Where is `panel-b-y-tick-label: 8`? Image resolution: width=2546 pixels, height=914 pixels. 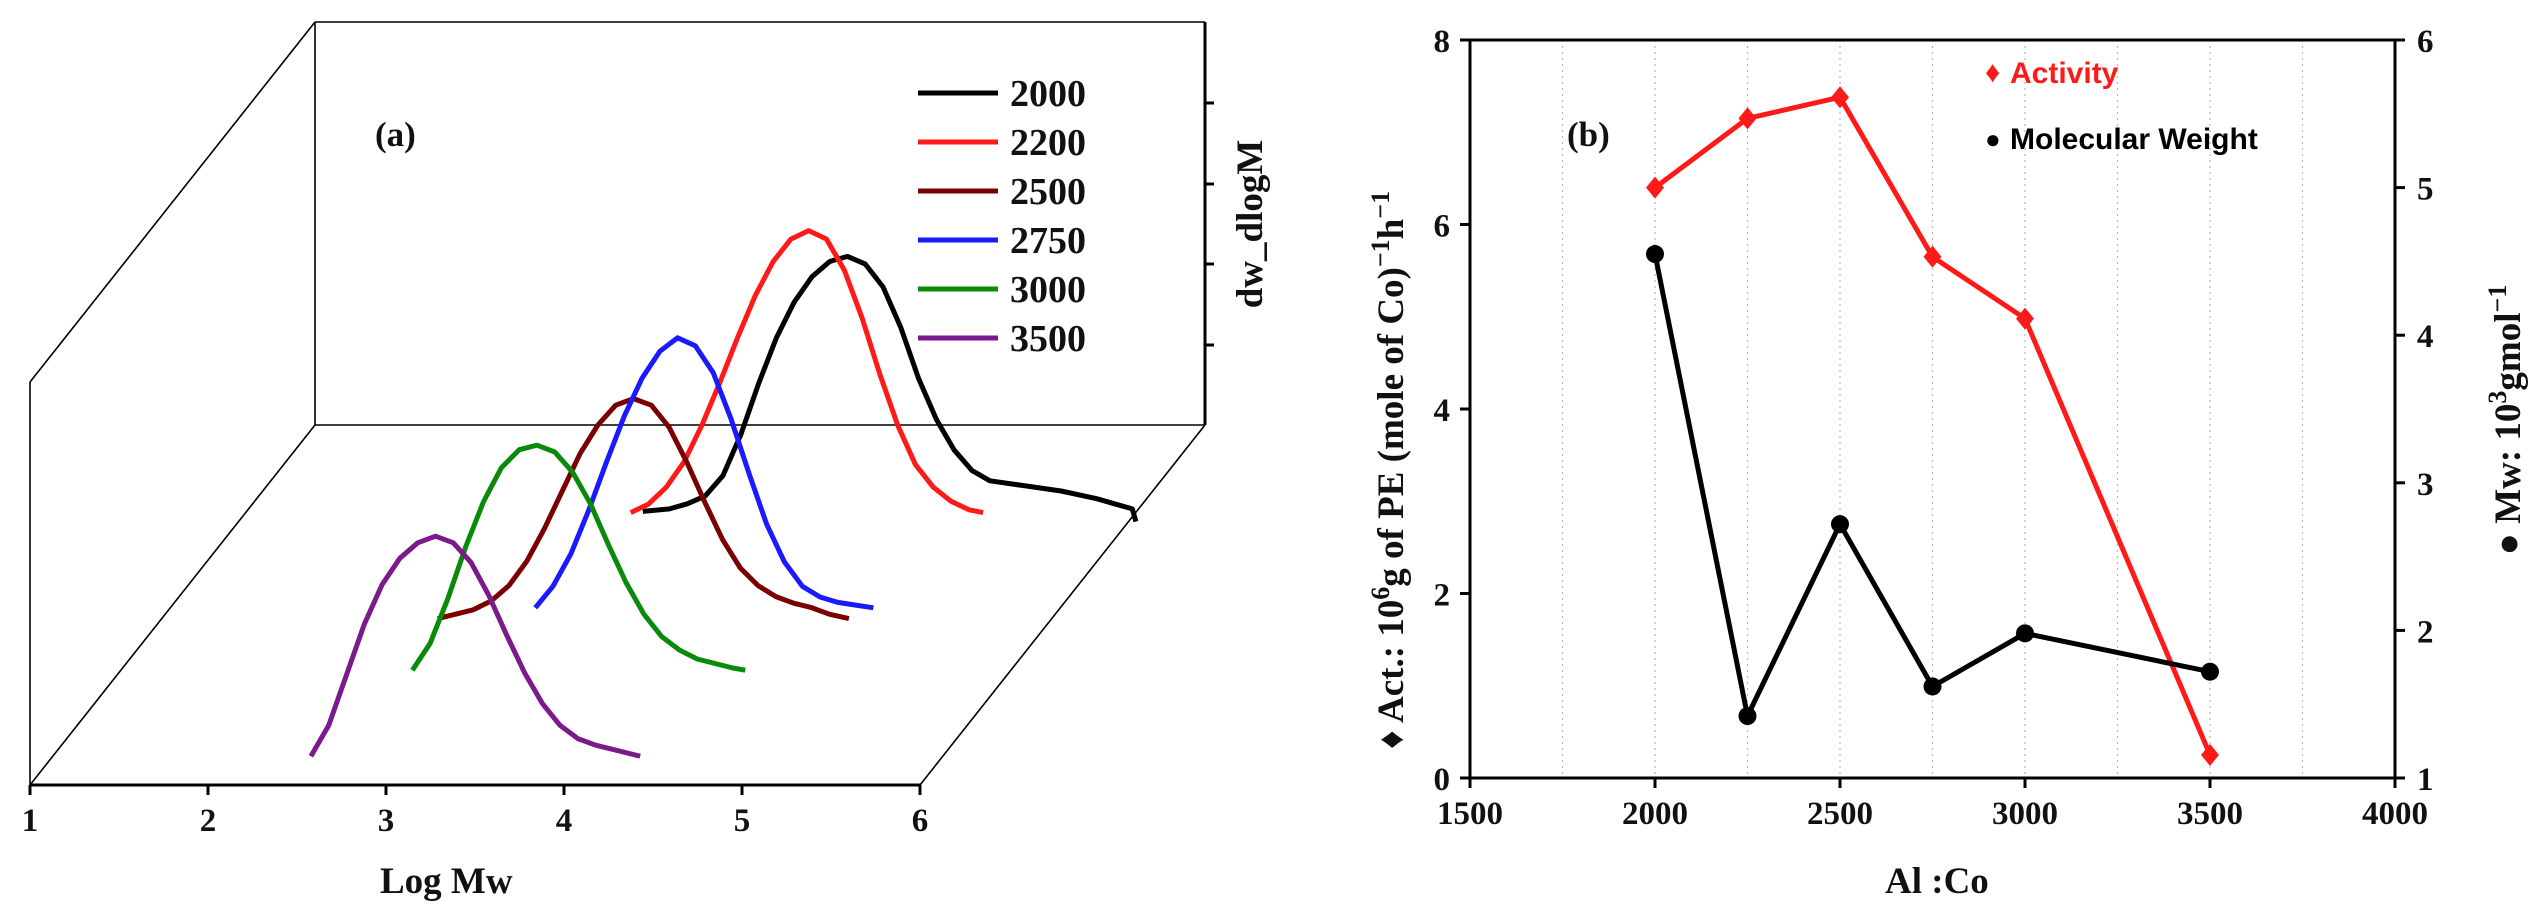 panel-b-y-tick-label: 8 is located at coordinates (1442, 42).